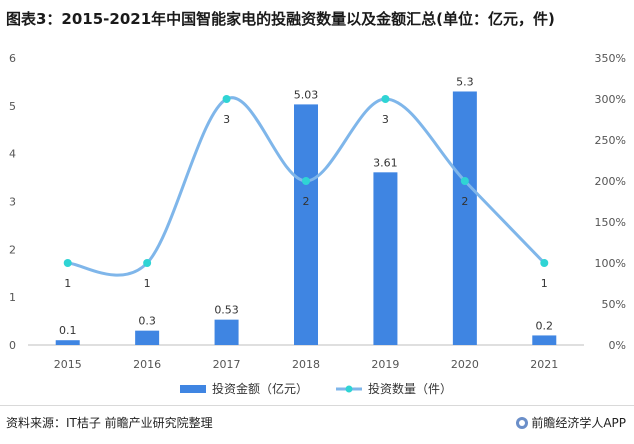 The width and height of the screenshot is (634, 444). What do you see at coordinates (610, 58) in the screenshot?
I see `y-right-tick-label: 350%` at bounding box center [610, 58].